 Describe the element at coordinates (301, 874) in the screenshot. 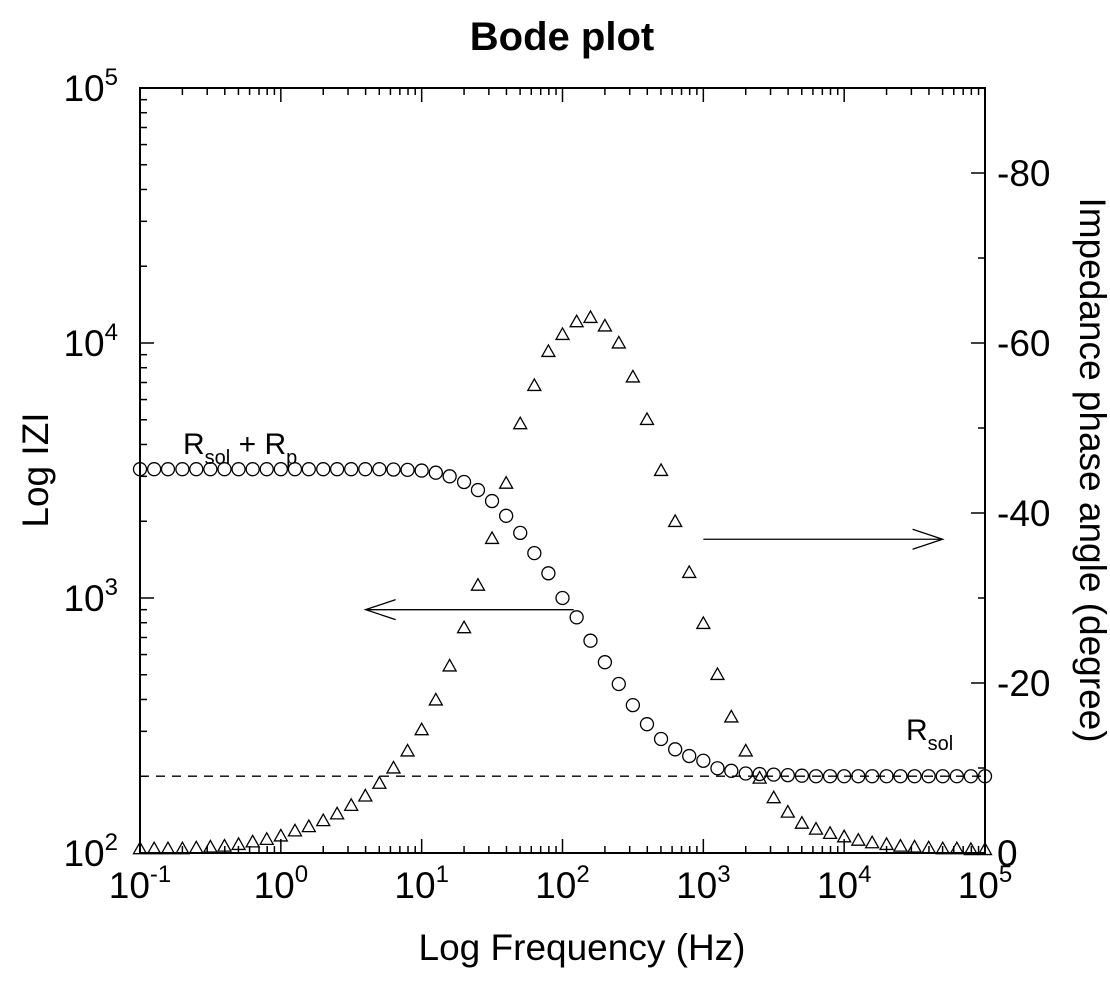

I see `x-tick-exp: 0` at that location.